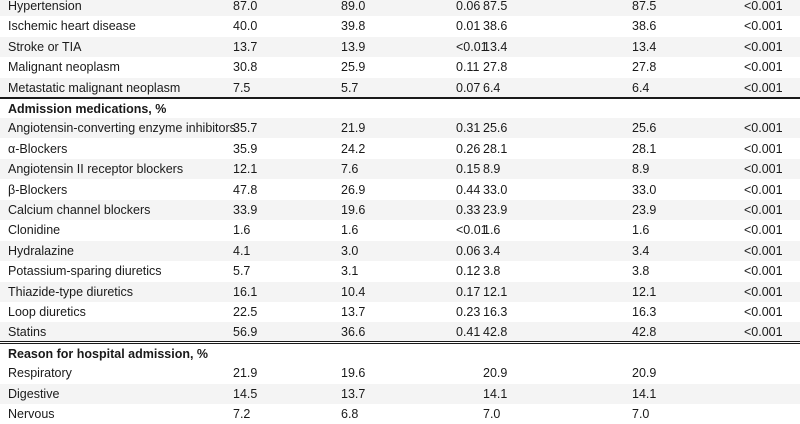  I want to click on group-1-value-cell: 22.5, so click(245, 312).